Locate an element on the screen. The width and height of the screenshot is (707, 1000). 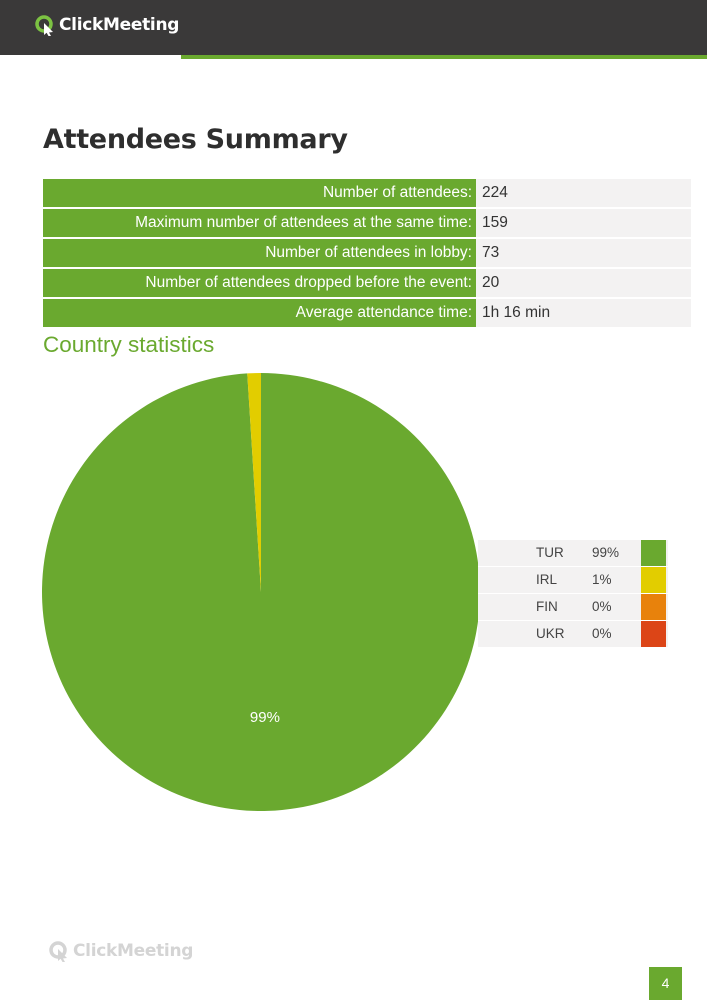
pie-slice-irl is located at coordinates (254, 482).